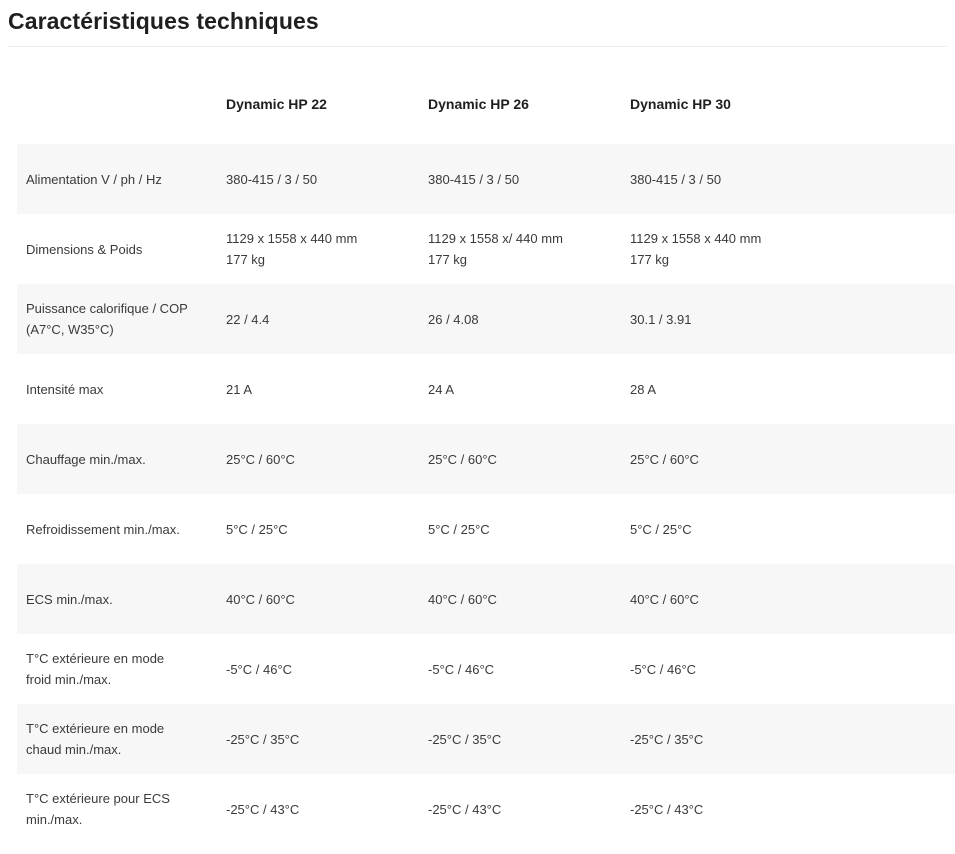 The height and width of the screenshot is (854, 955). What do you see at coordinates (117, 104) in the screenshot?
I see `header-empty-cell` at bounding box center [117, 104].